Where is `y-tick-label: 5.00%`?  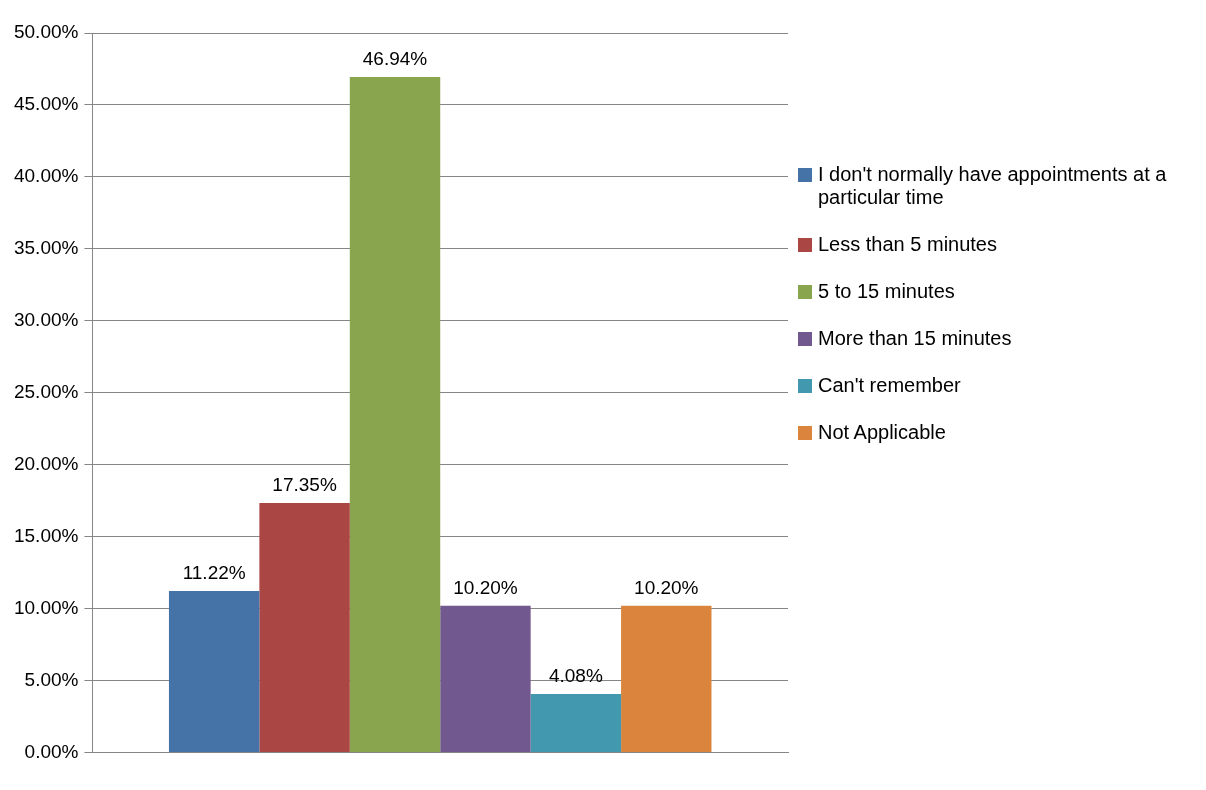 y-tick-label: 5.00% is located at coordinates (51, 679).